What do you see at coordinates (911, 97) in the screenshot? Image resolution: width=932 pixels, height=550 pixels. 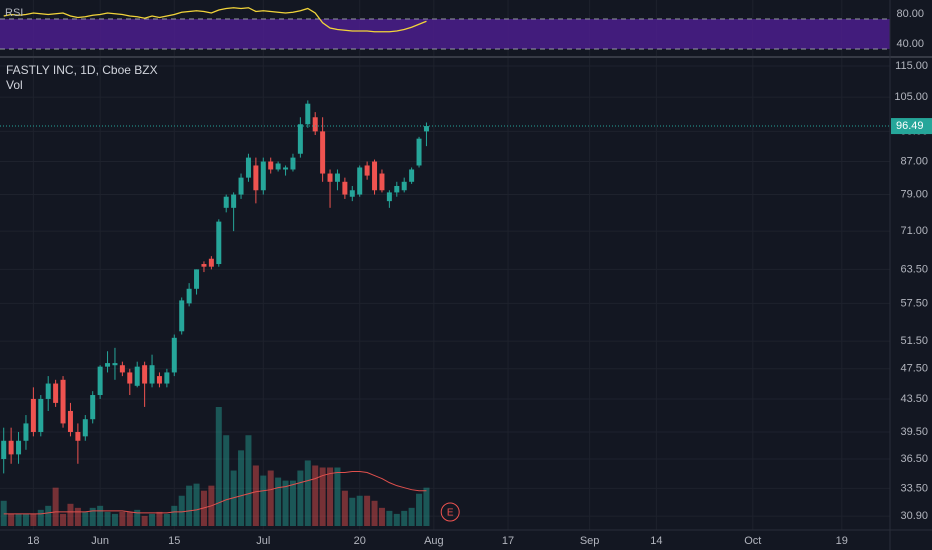 I see `y-tick-label: 105.00` at bounding box center [911, 97].